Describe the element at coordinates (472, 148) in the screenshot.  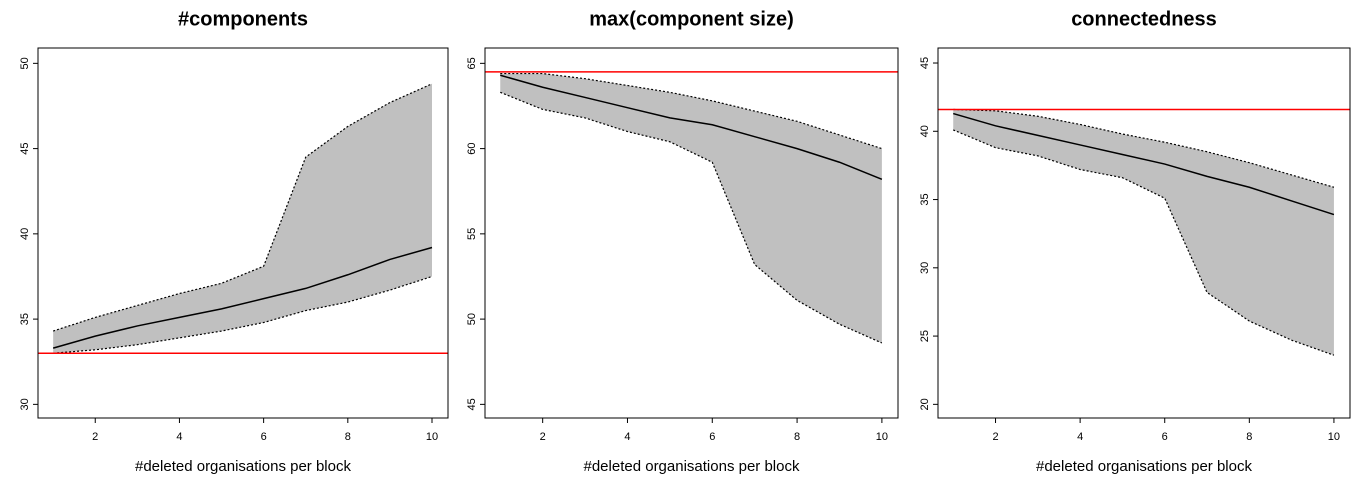
I see `y-tick-label: 60` at that location.